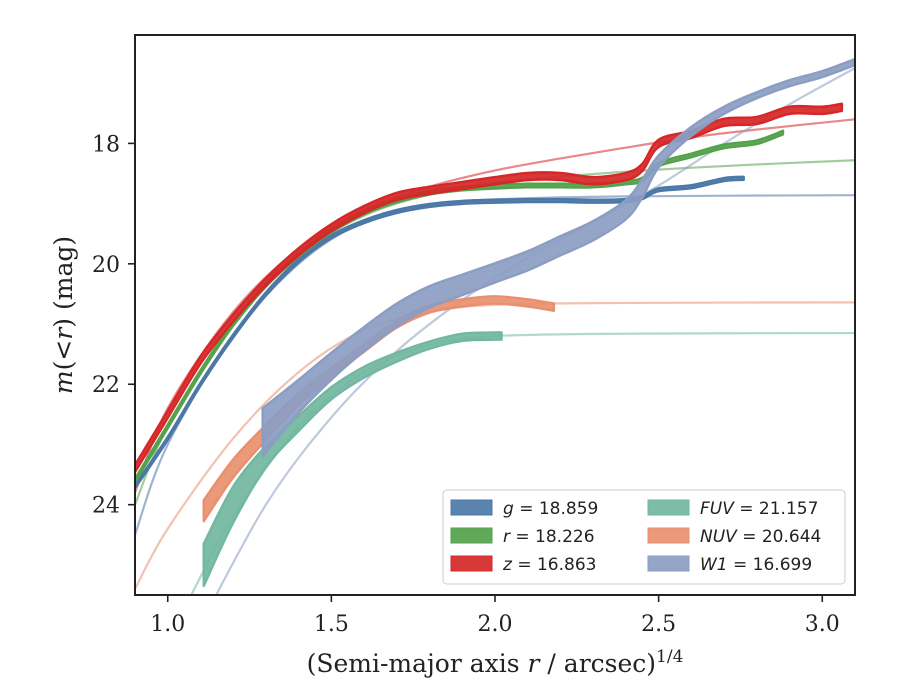 This screenshot has height=700, width=900. What do you see at coordinates (549, 565) in the screenshot?
I see `legend-label: z = 16.863` at bounding box center [549, 565].